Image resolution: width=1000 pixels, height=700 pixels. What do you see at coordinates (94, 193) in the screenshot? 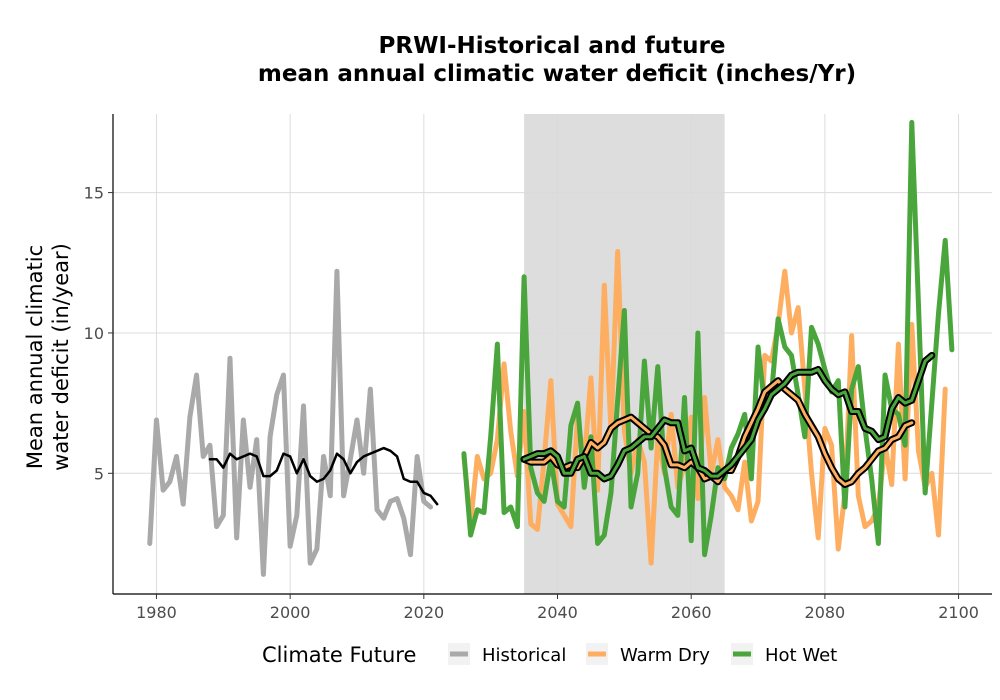
I see `y-tick-label: 15` at bounding box center [94, 193].